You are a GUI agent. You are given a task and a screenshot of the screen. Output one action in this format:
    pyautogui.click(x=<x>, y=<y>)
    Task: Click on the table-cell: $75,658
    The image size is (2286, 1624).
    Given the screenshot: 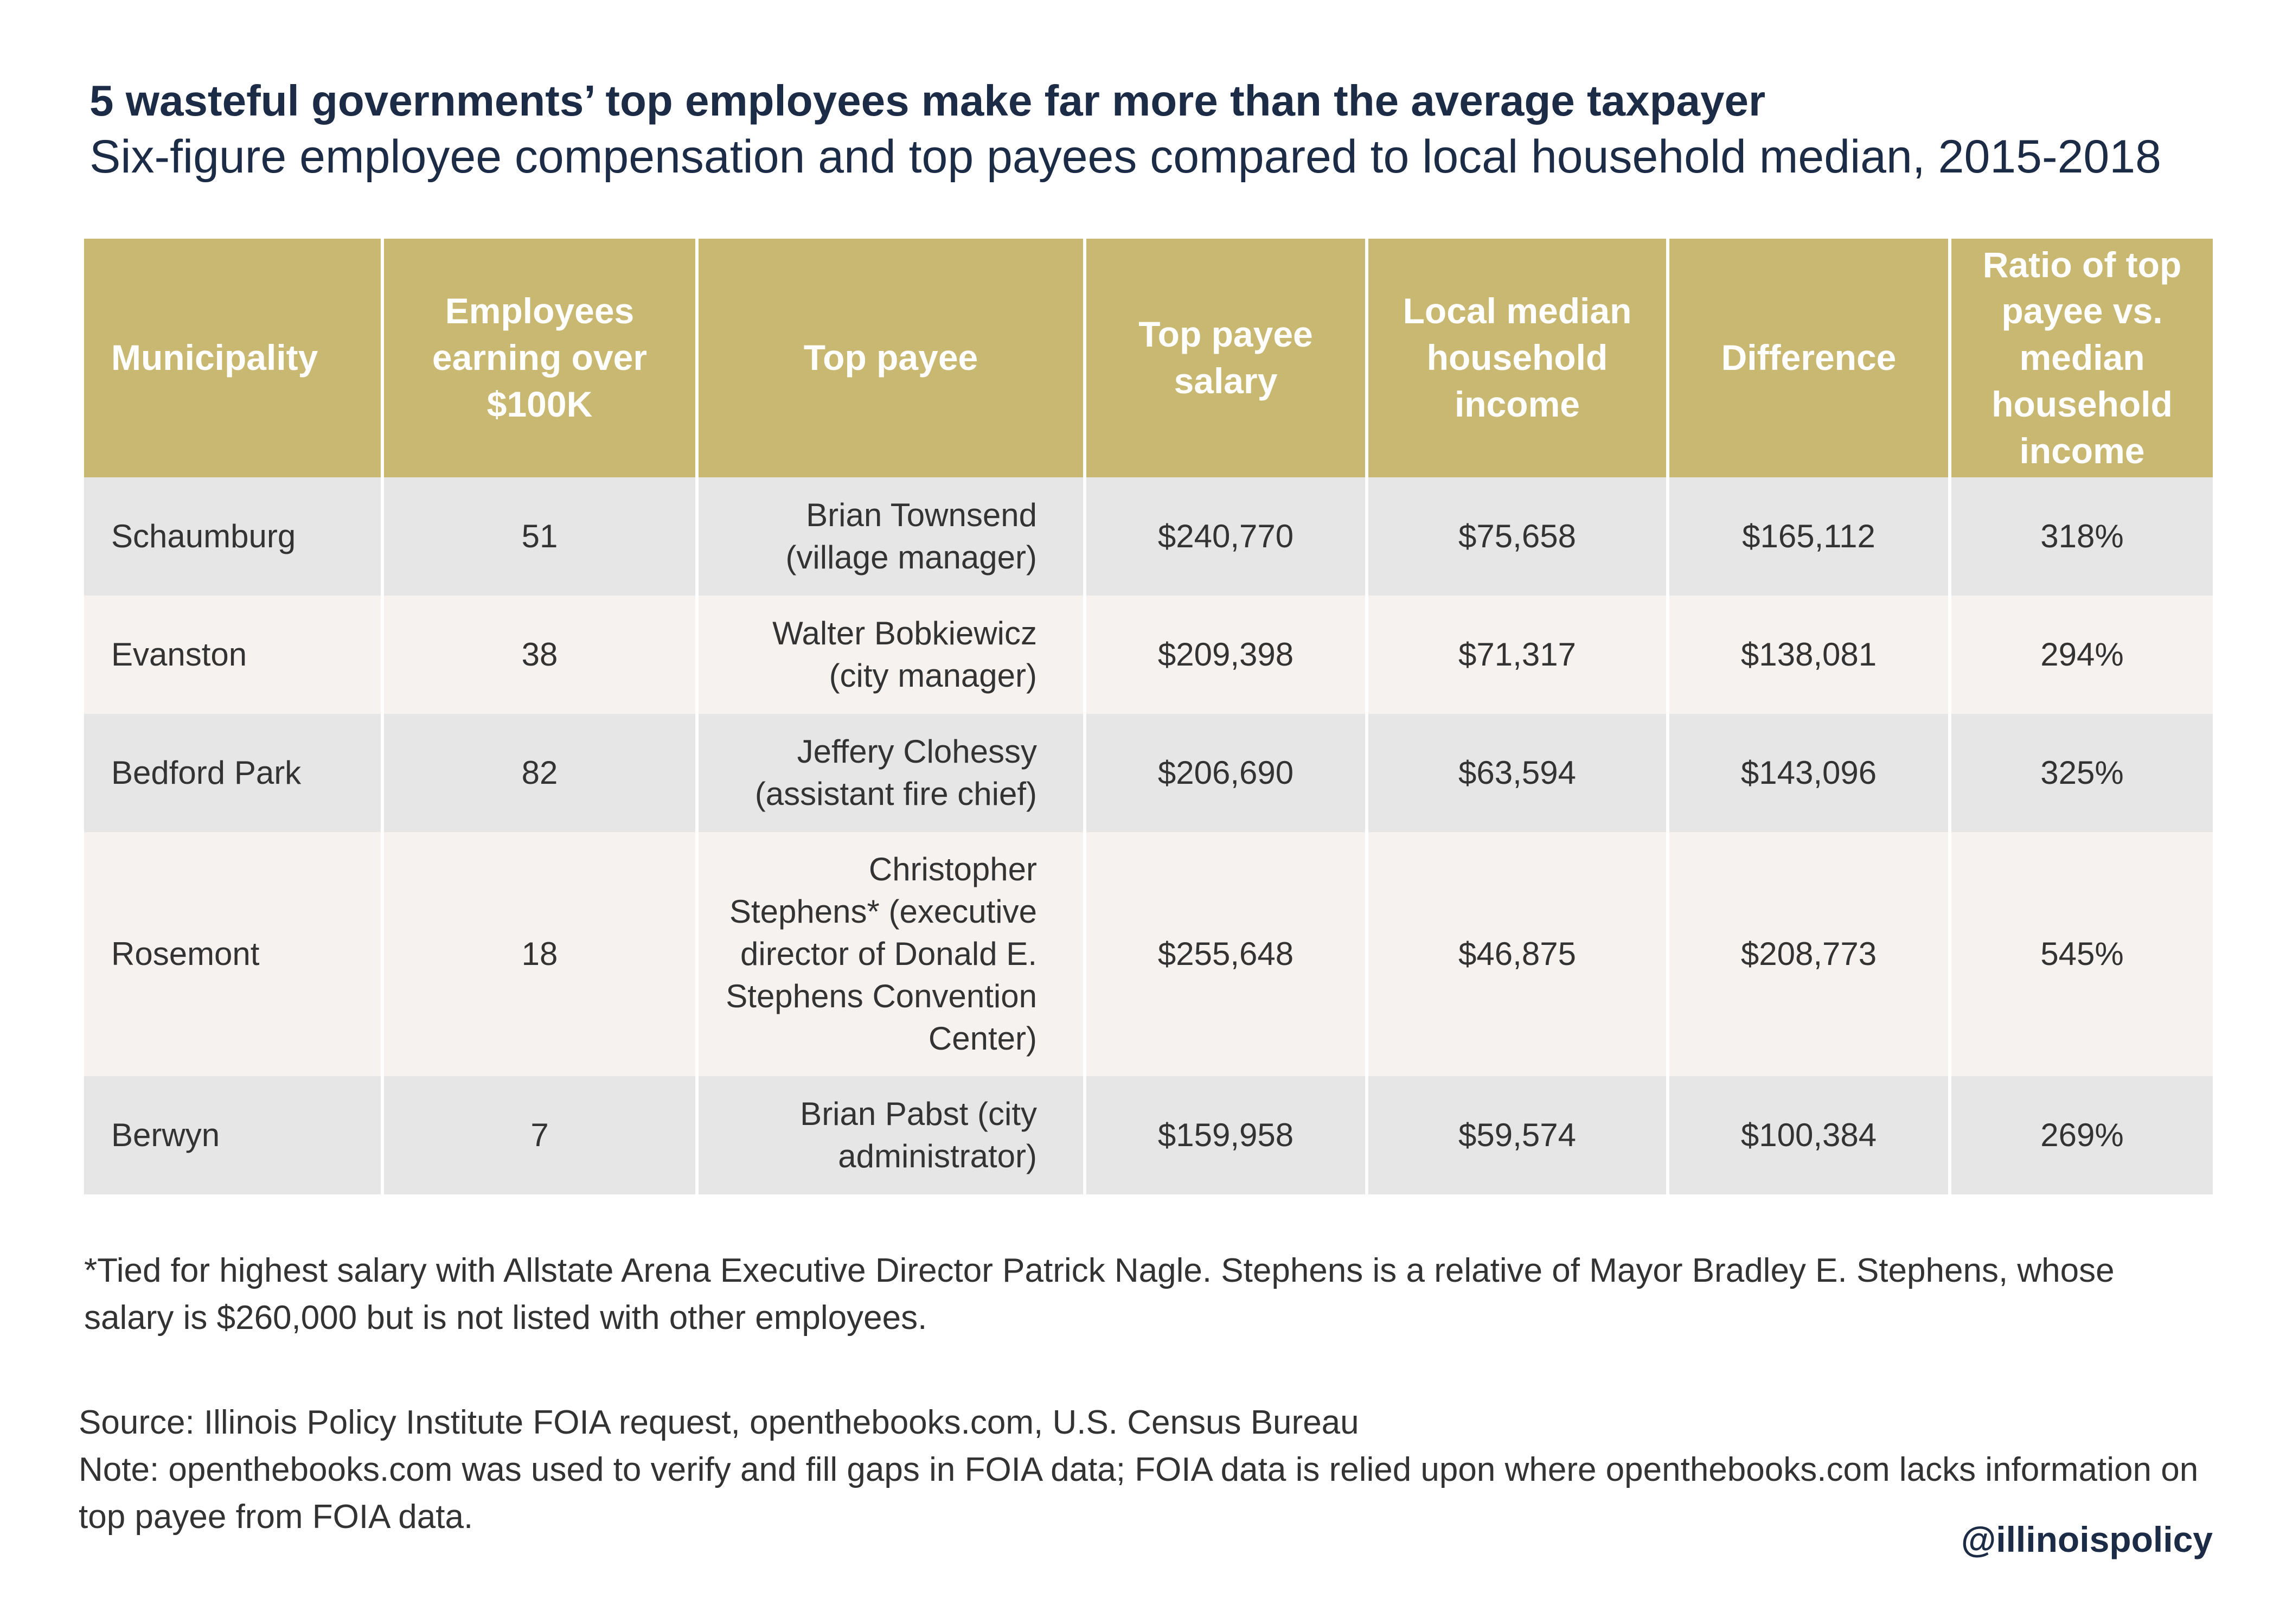 What is the action you would take?
    pyautogui.click(x=1518, y=536)
    